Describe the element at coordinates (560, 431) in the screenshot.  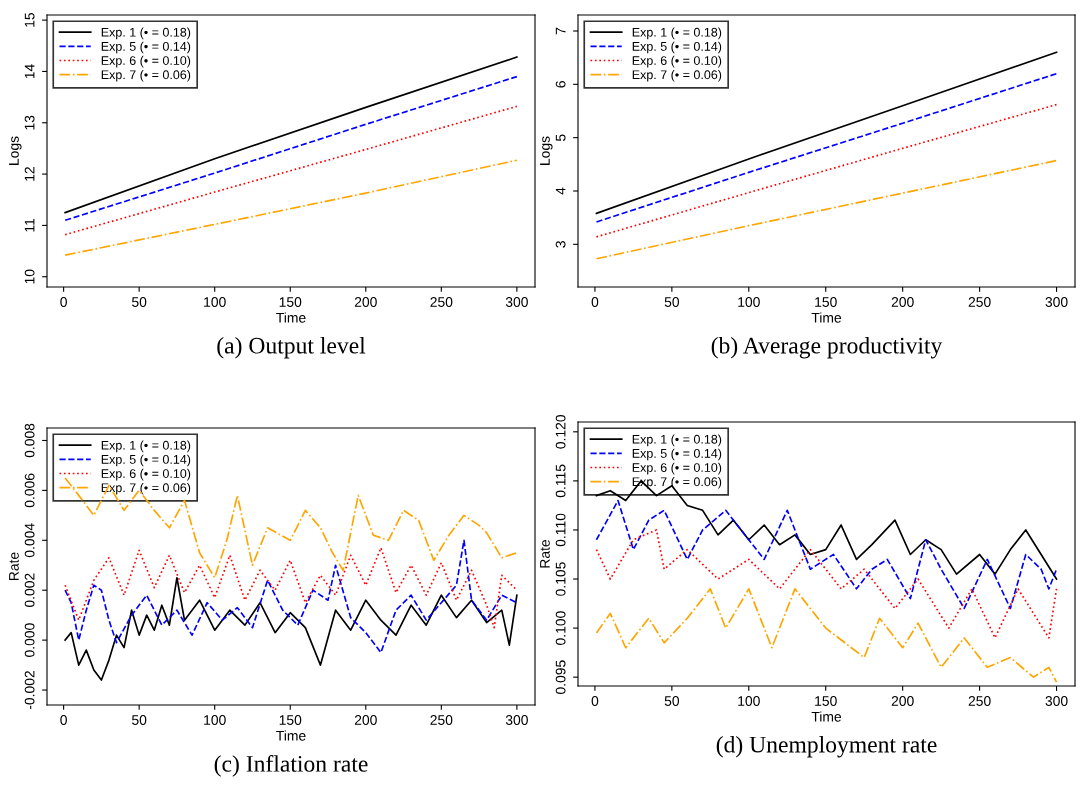
I see `y-tick-label: 0.120` at that location.